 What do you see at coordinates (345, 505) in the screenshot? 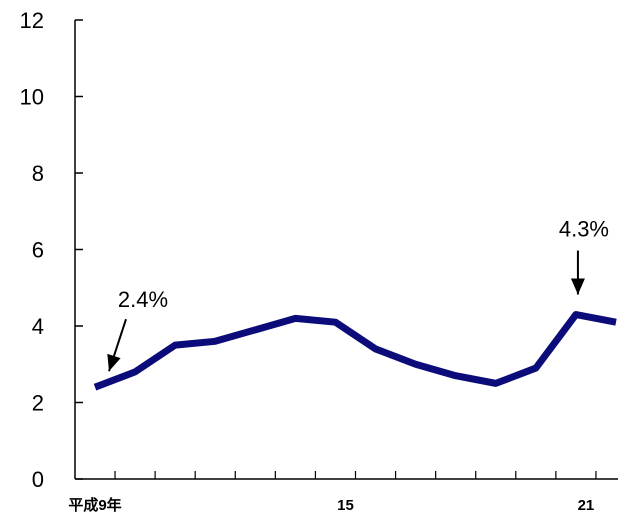
I see `x-tick-label: 15` at bounding box center [345, 505].